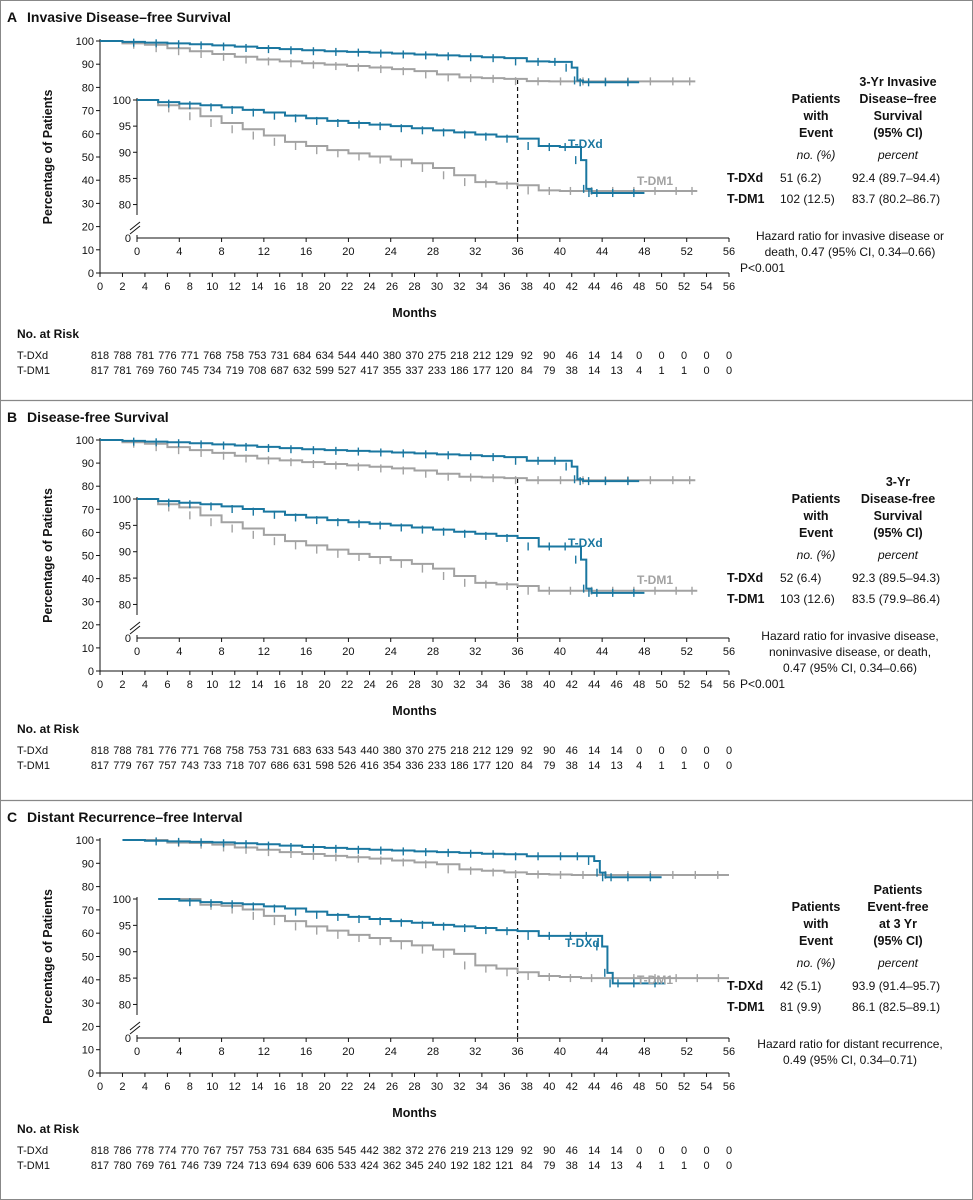 This screenshot has width=973, height=1200. I want to click on risk-value: 818, so click(100, 751).